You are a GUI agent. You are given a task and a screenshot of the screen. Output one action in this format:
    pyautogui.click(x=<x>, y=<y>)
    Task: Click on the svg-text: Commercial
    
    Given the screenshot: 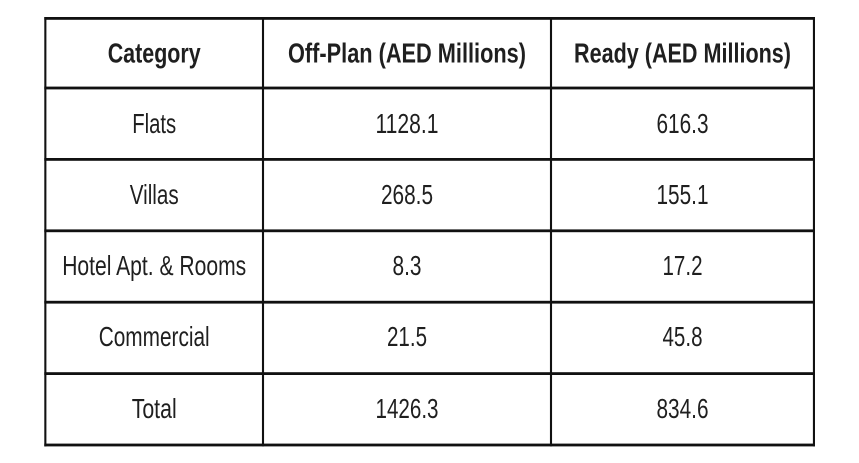 What is the action you would take?
    pyautogui.click(x=154, y=336)
    